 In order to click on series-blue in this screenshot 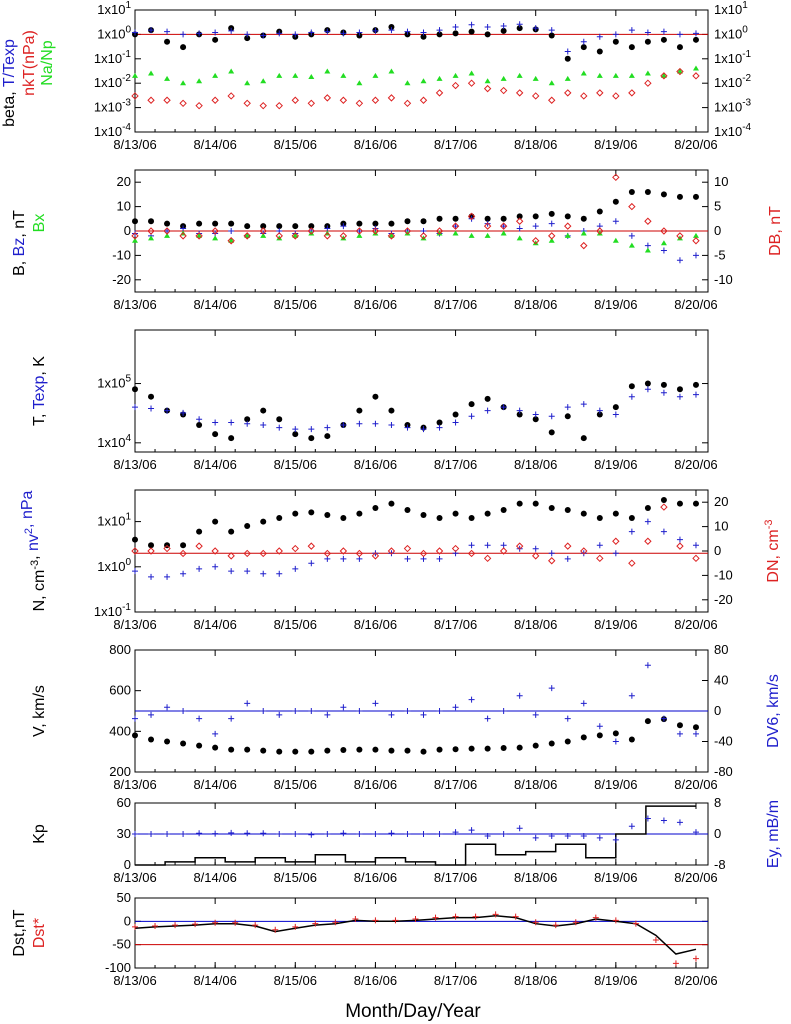, I will do `click(415, 549)`.